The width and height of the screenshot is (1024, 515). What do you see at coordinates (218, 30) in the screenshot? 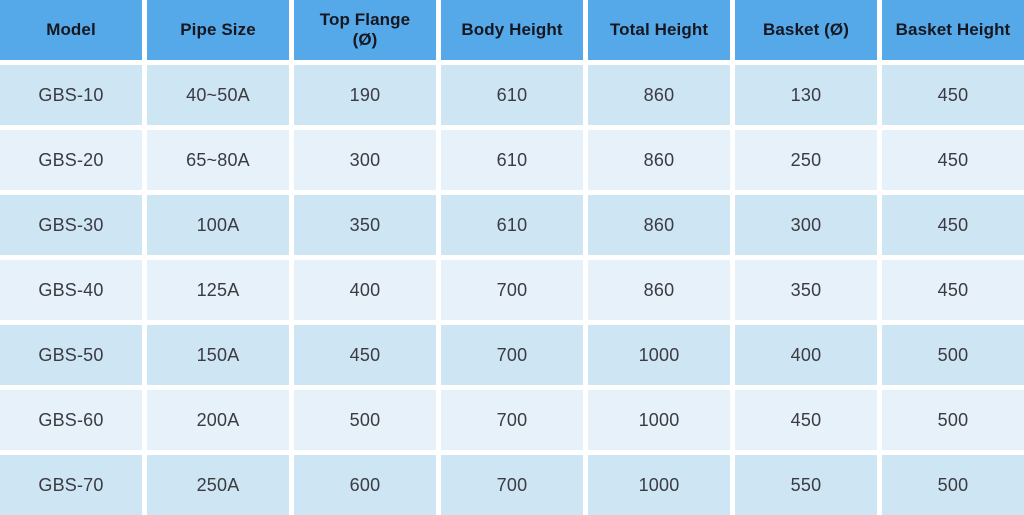
I see `column-header-pipe-size: Pipe Size` at bounding box center [218, 30].